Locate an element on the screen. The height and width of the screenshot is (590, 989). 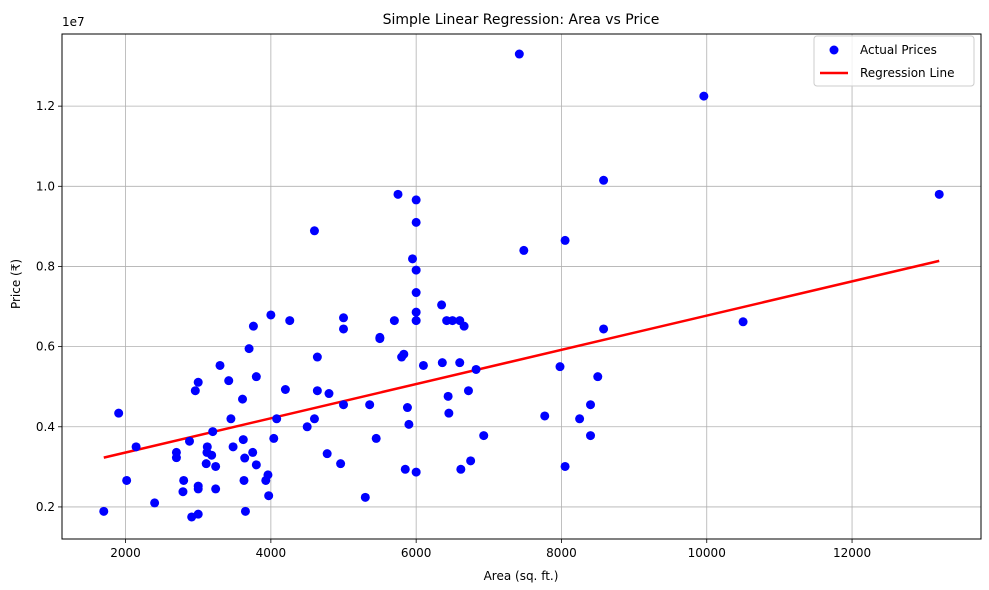
y-tick-label: 1.0 is located at coordinates (45, 186).